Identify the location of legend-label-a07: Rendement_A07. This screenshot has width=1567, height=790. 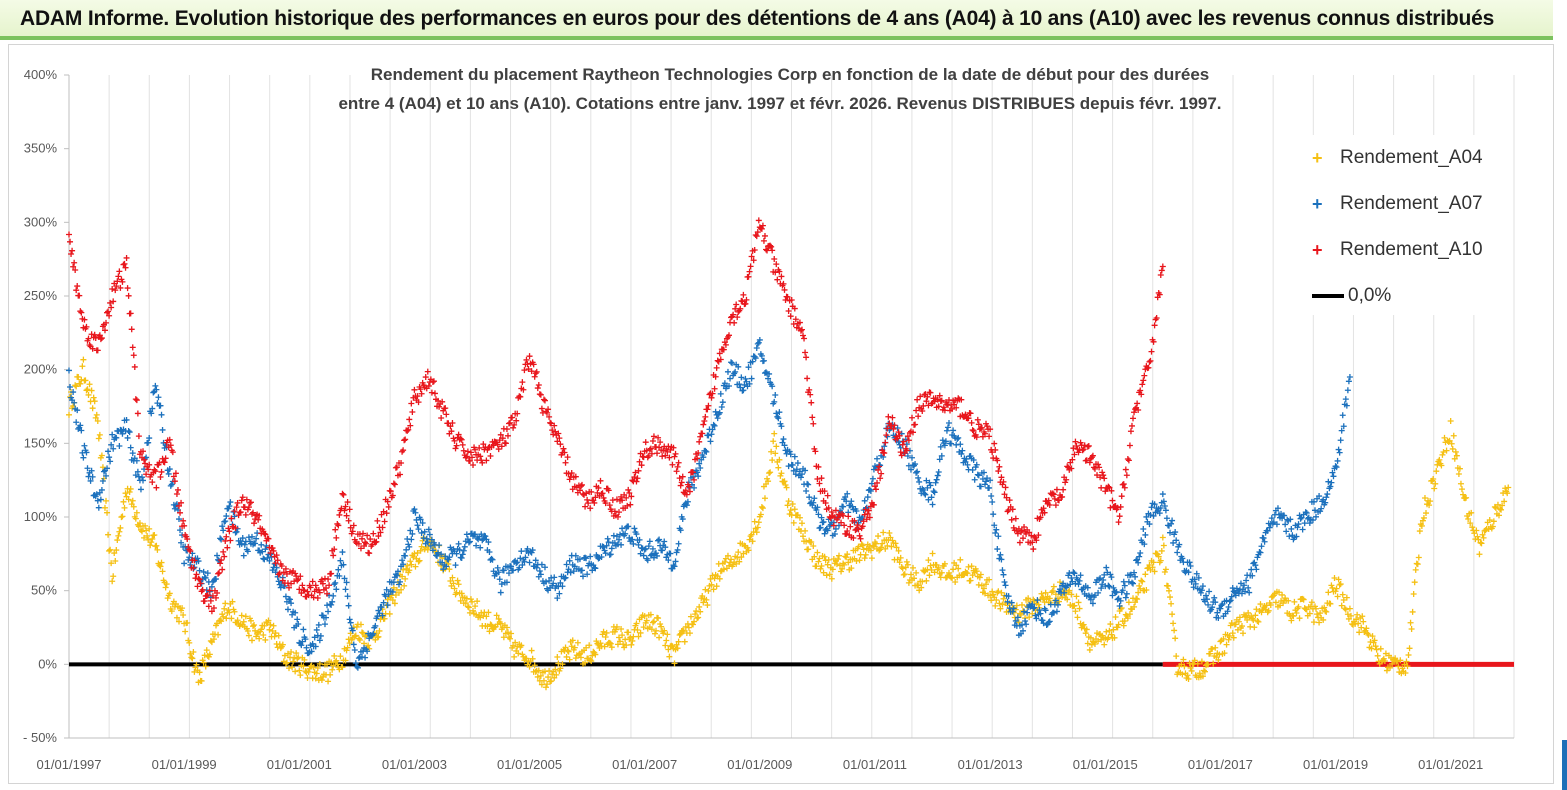
(1411, 203).